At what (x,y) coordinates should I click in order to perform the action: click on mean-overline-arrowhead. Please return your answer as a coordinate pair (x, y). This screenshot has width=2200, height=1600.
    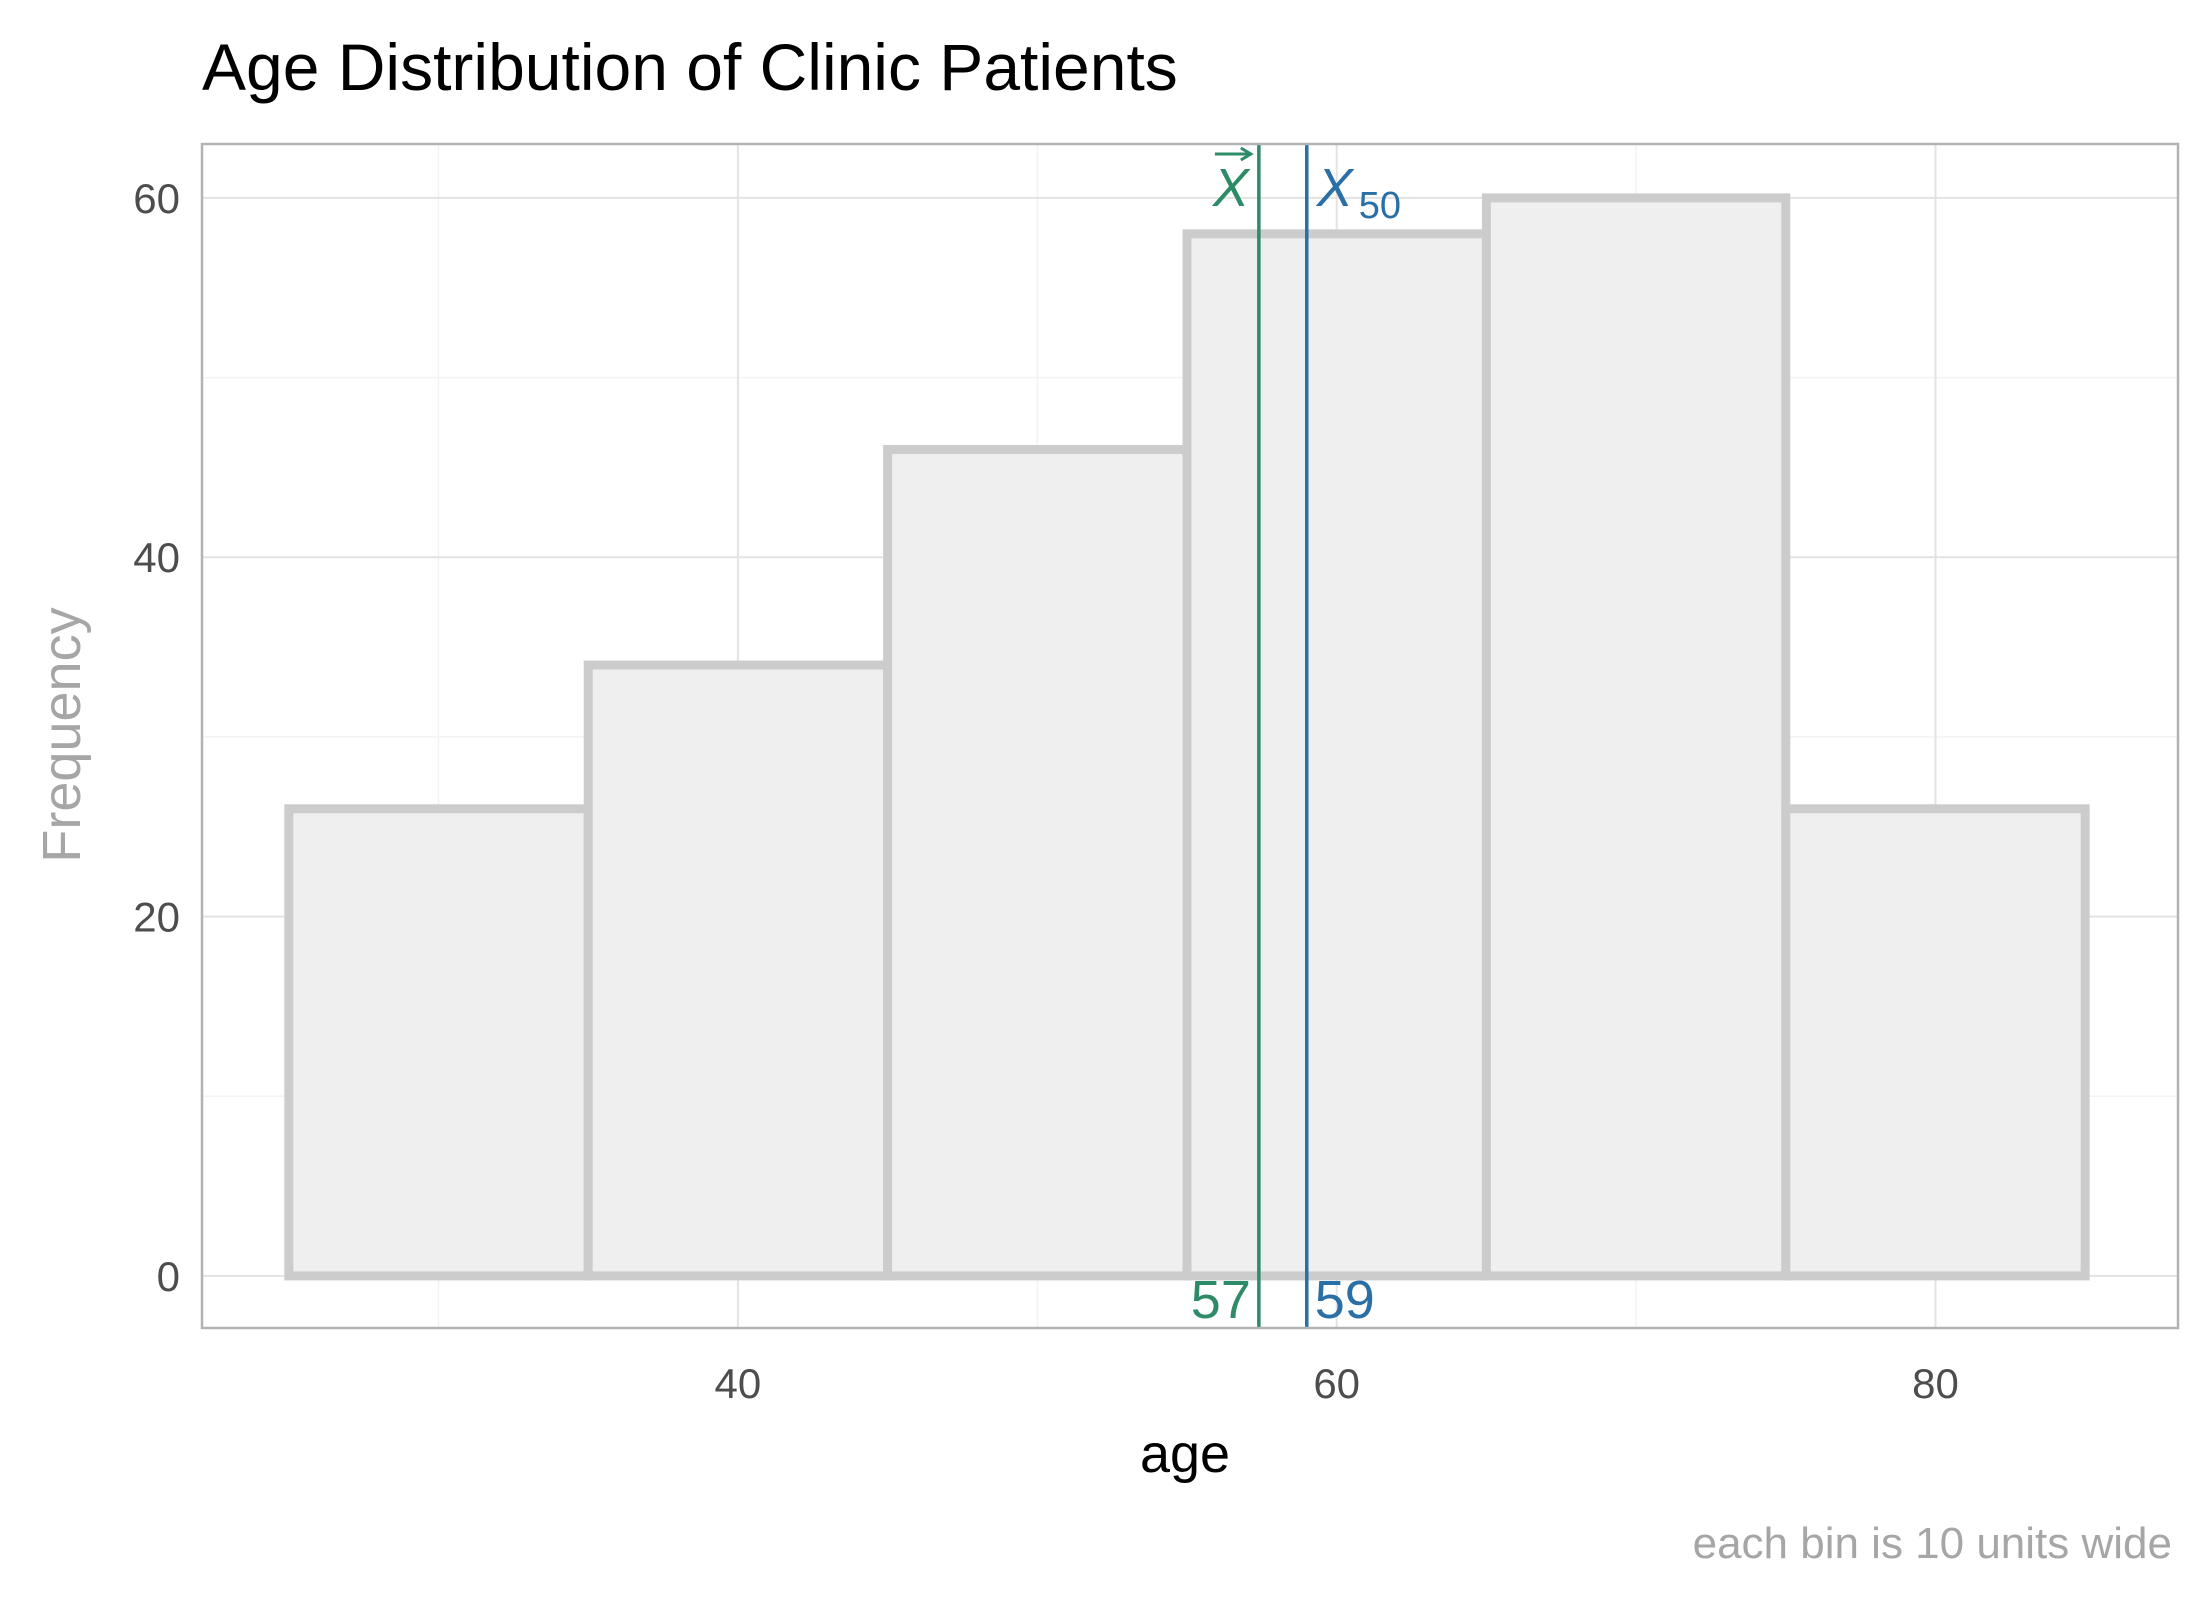
    Looking at the image, I should click on (1247, 154).